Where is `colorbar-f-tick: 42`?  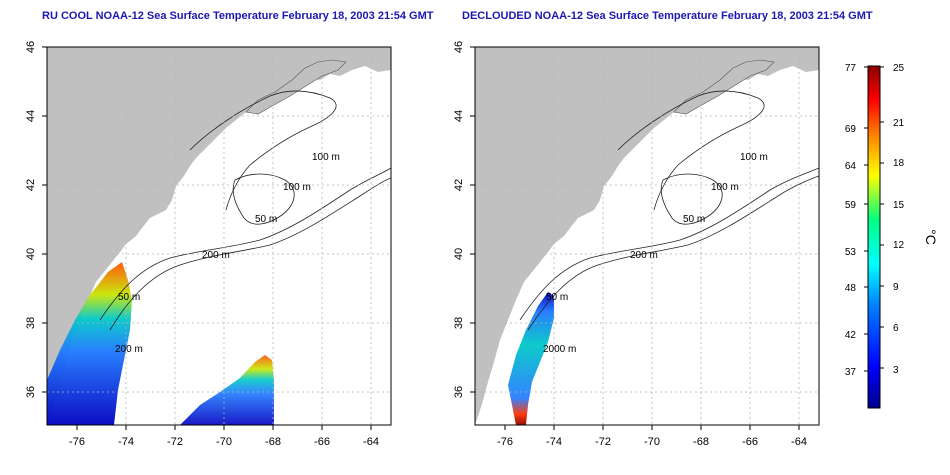 colorbar-f-tick: 42 is located at coordinates (851, 335).